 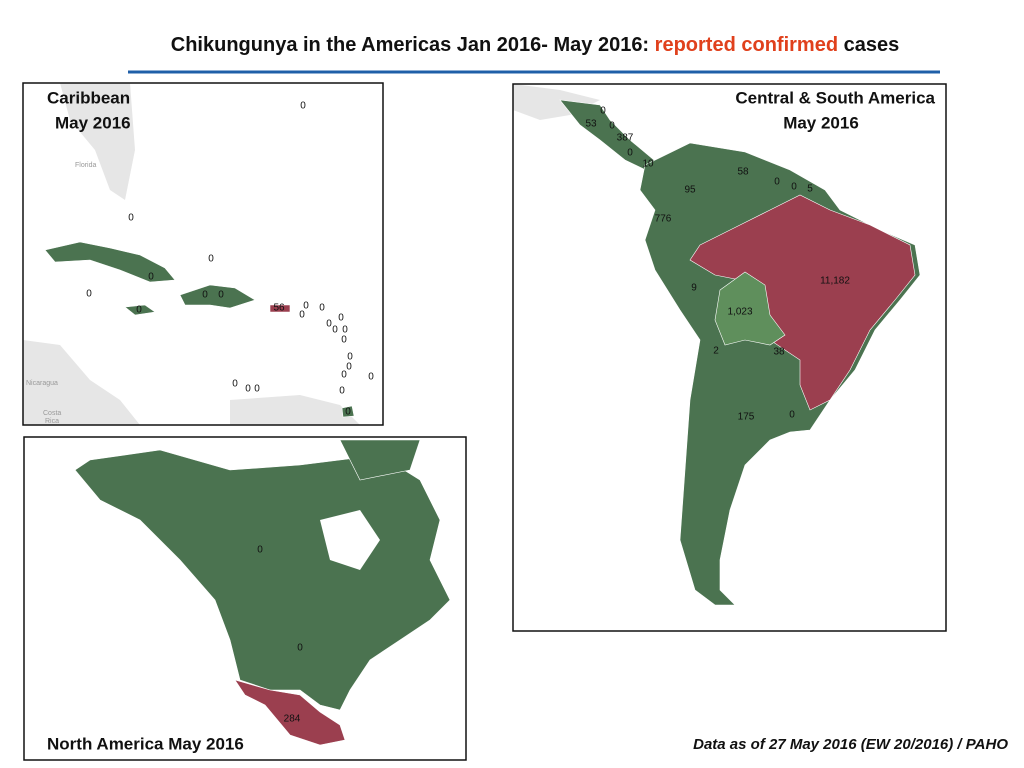 I want to click on case-count: 284, so click(x=292, y=719).